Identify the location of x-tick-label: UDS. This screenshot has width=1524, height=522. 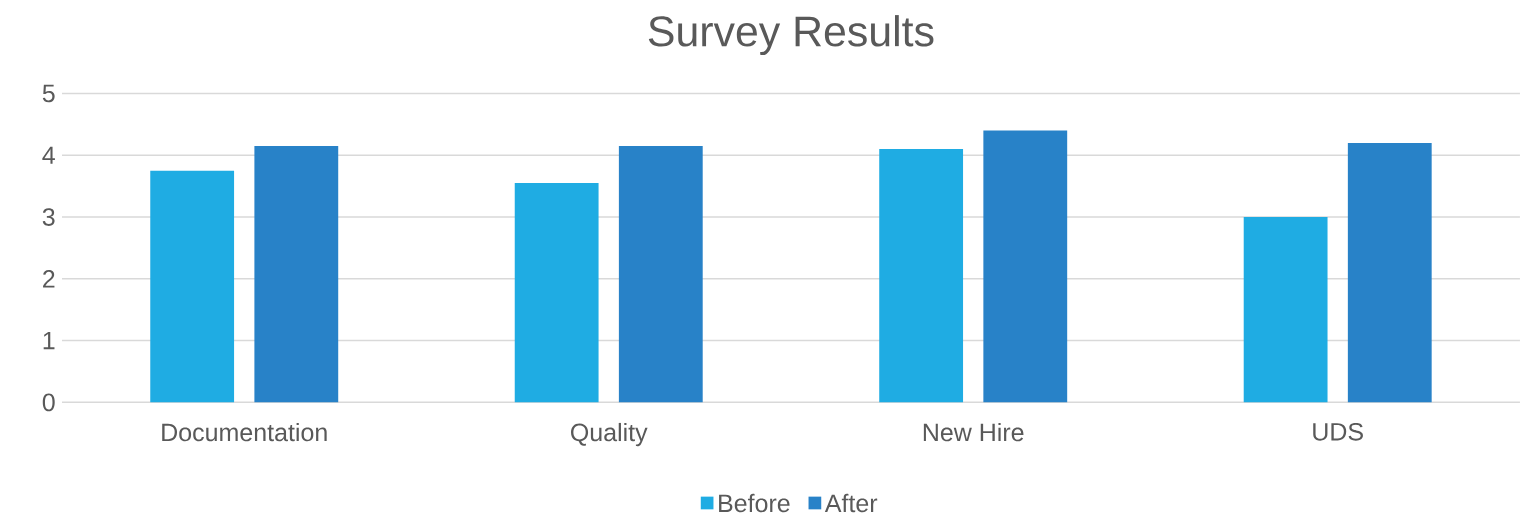
(1338, 432).